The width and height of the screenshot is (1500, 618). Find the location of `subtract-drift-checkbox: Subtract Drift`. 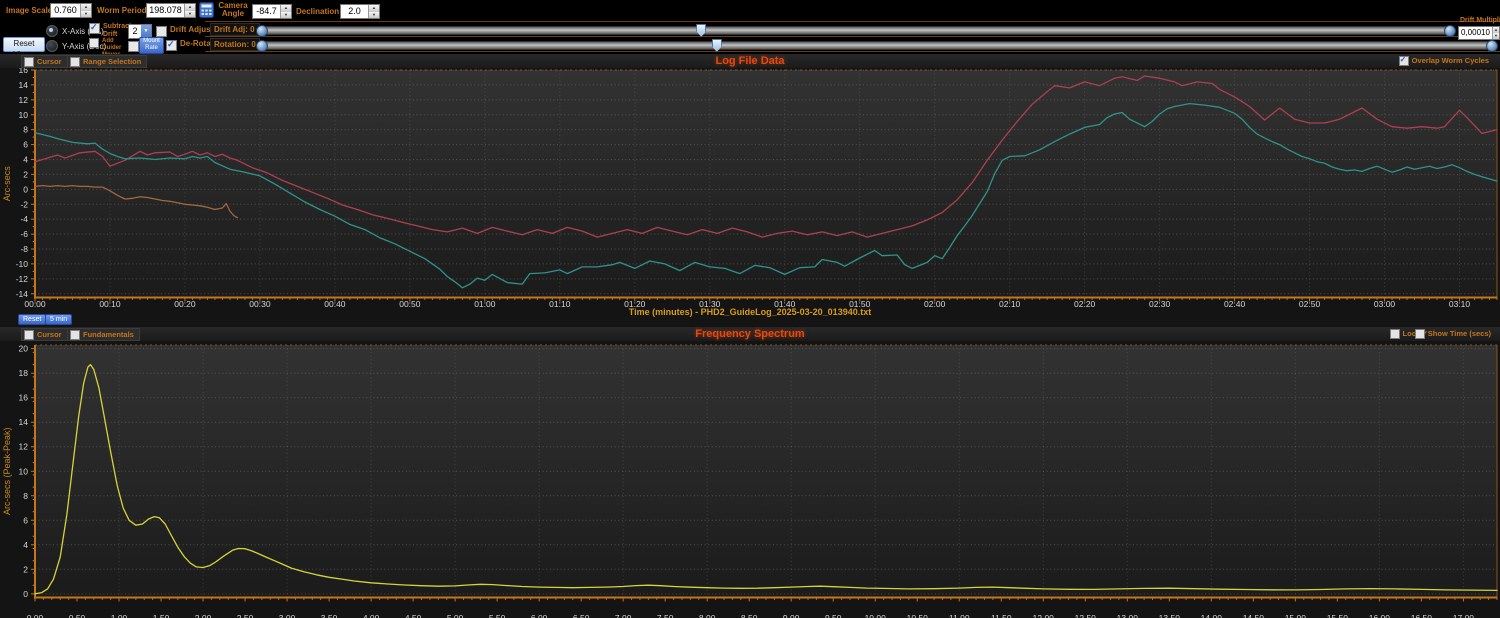

subtract-drift-checkbox: Subtract Drift is located at coordinates (110, 30).